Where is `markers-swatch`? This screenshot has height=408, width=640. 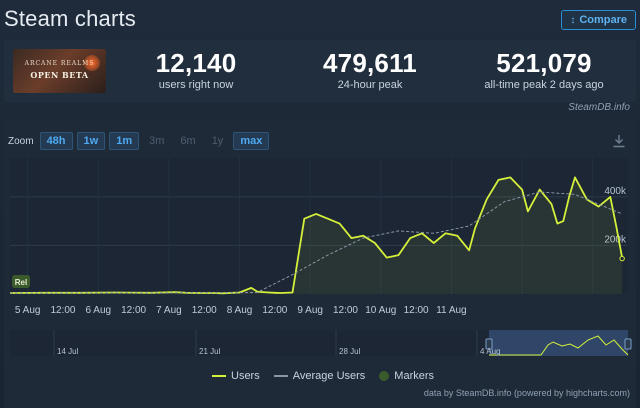
markers-swatch is located at coordinates (384, 376).